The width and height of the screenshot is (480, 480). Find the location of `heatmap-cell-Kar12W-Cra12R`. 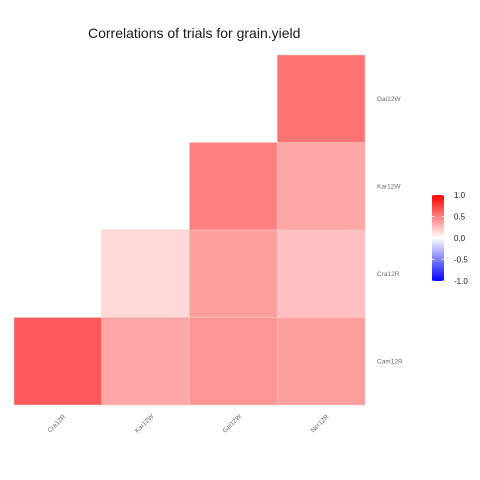

heatmap-cell-Kar12W-Cra12R is located at coordinates (146, 274).